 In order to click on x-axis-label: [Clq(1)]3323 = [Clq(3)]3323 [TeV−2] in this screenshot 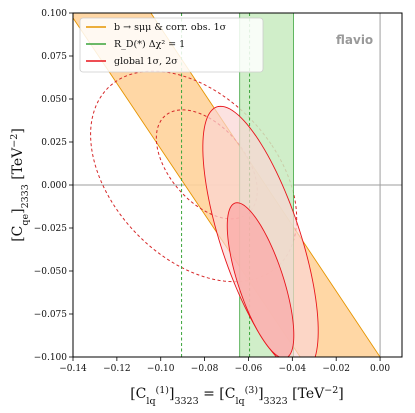, I will do `click(237, 396)`.